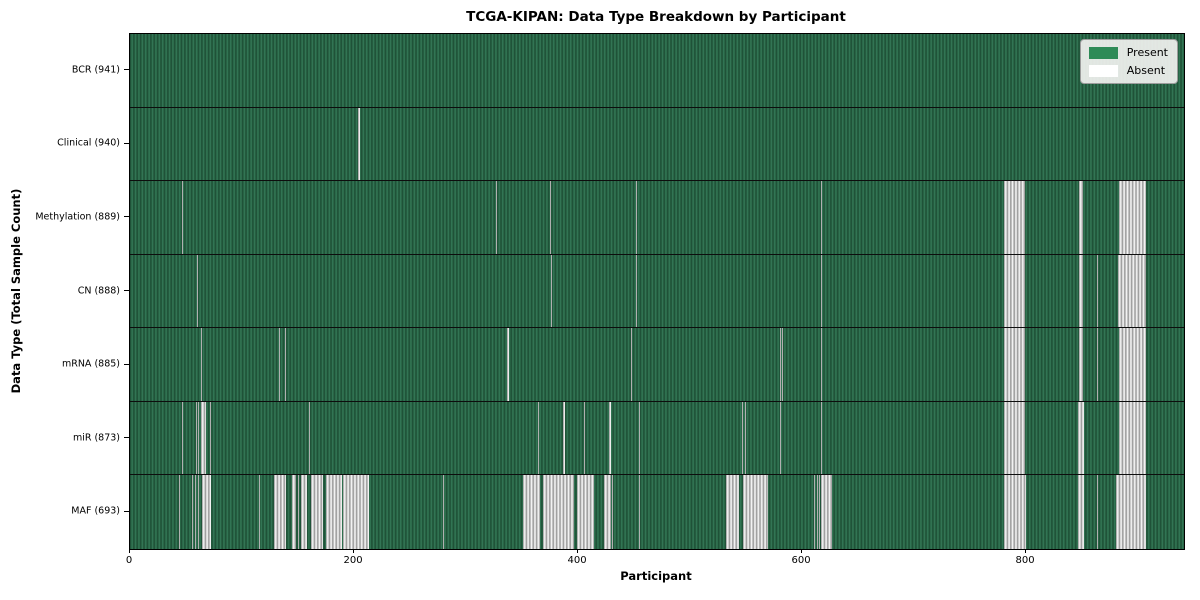 Image resolution: width=1200 pixels, height=600 pixels. I want to click on legend-label: Present, so click(1147, 52).